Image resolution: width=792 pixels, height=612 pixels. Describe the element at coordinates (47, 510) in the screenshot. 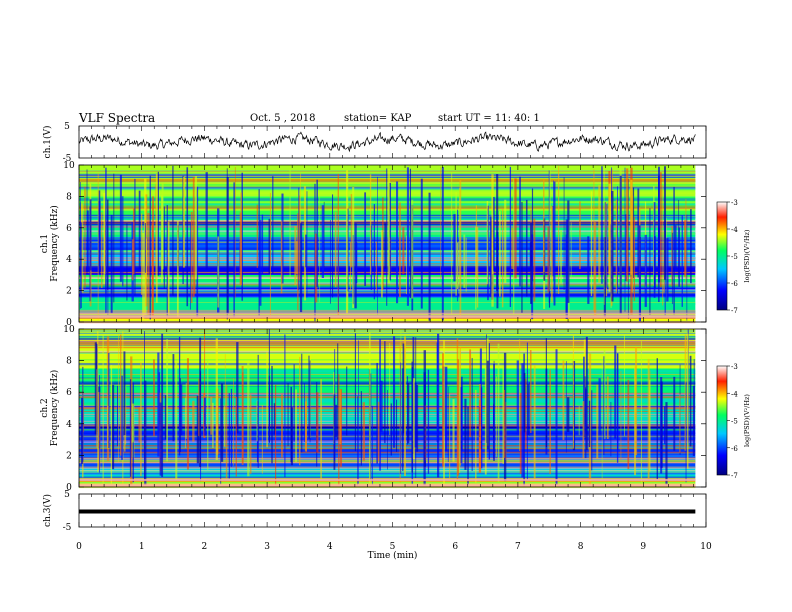

I see `ch3-waveform-ylabel: ch.3(V)` at that location.